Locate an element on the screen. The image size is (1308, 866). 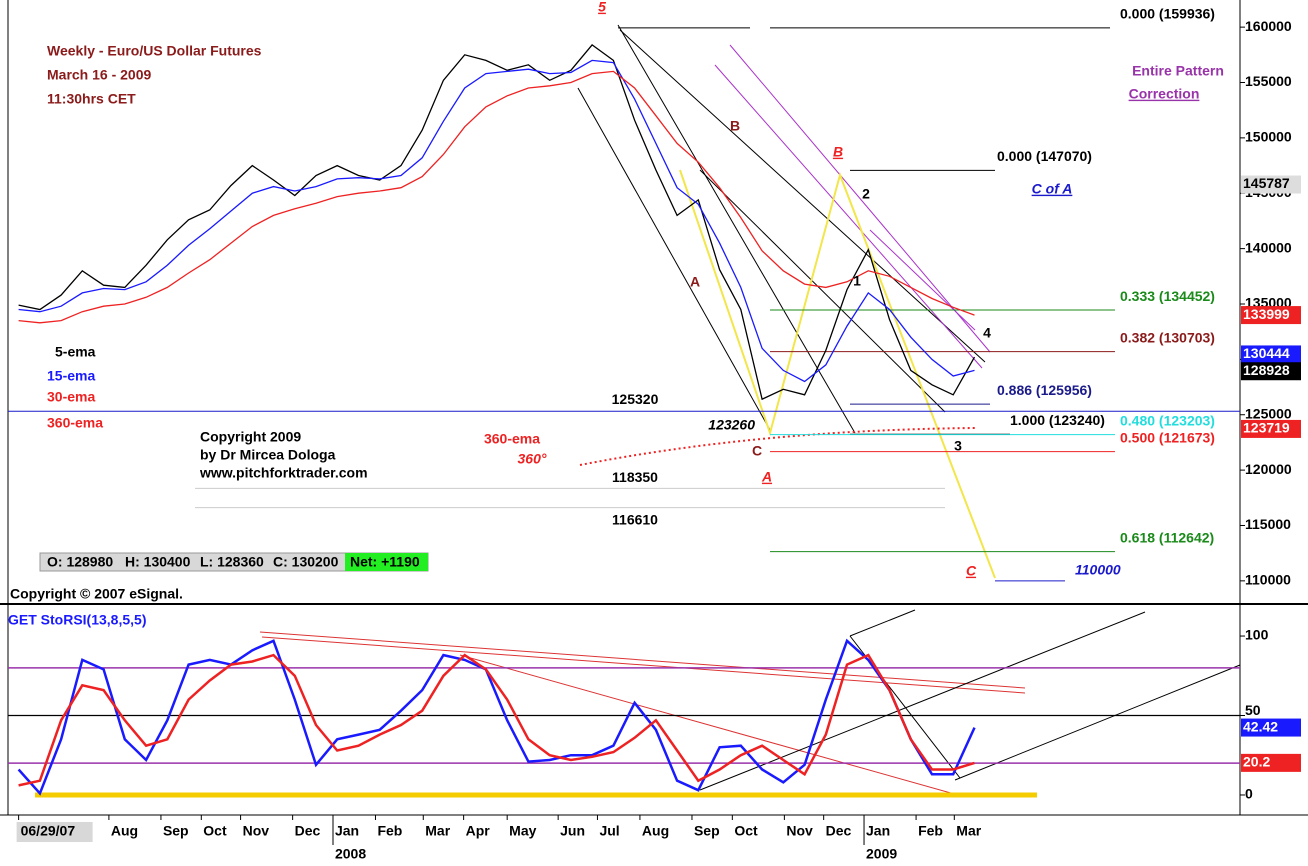
wave-label: 4 is located at coordinates (987, 333).